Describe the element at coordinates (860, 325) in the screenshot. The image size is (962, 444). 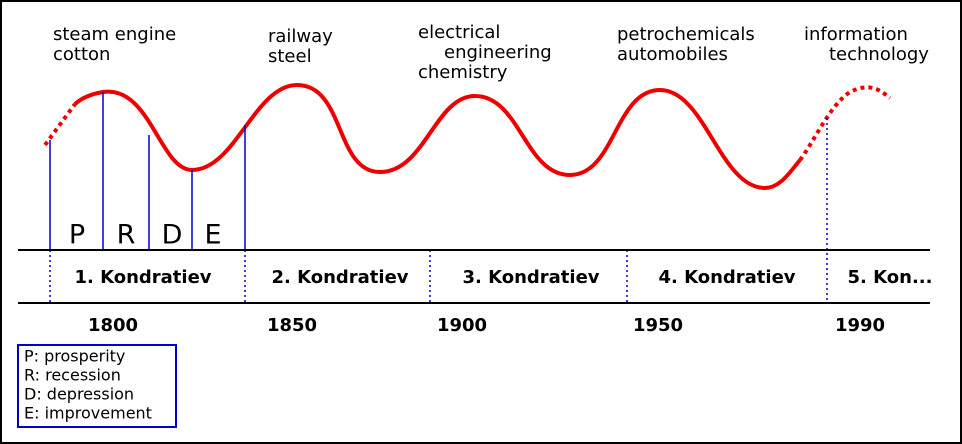
I see `year: 1990` at that location.